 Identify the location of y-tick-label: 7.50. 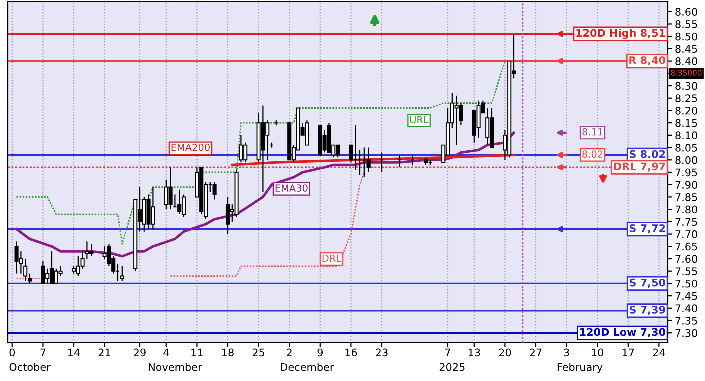
(687, 284).